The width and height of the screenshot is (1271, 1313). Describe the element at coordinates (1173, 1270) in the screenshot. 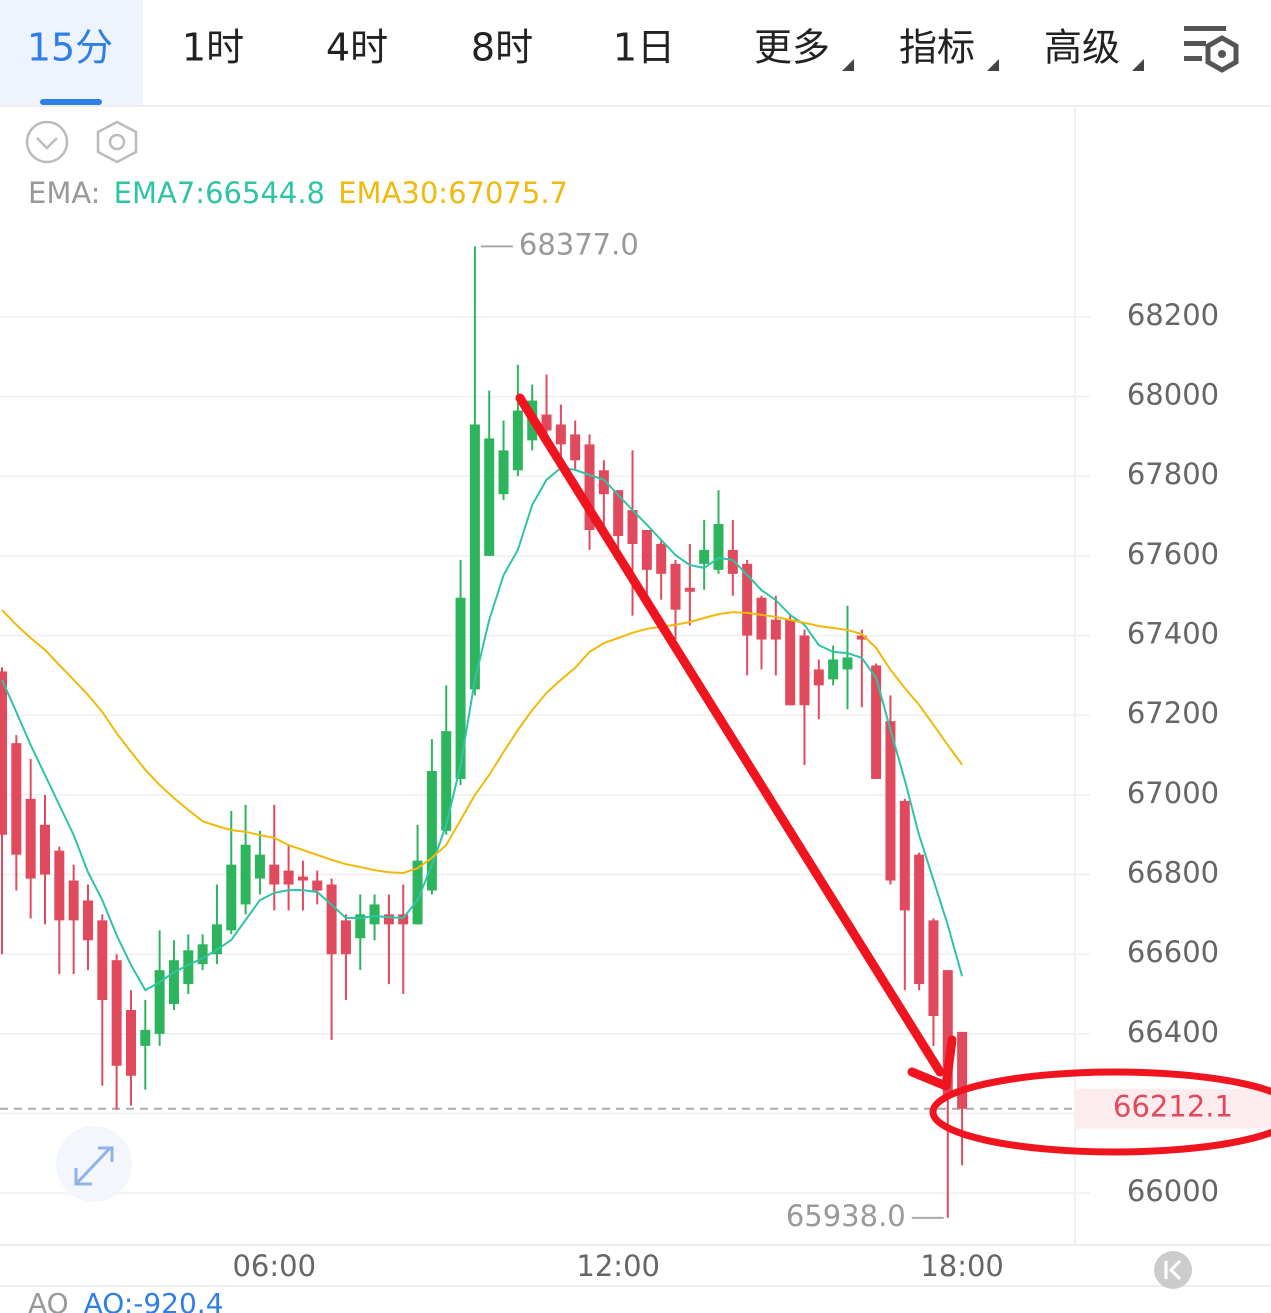

I see `scroll-latest-button` at that location.